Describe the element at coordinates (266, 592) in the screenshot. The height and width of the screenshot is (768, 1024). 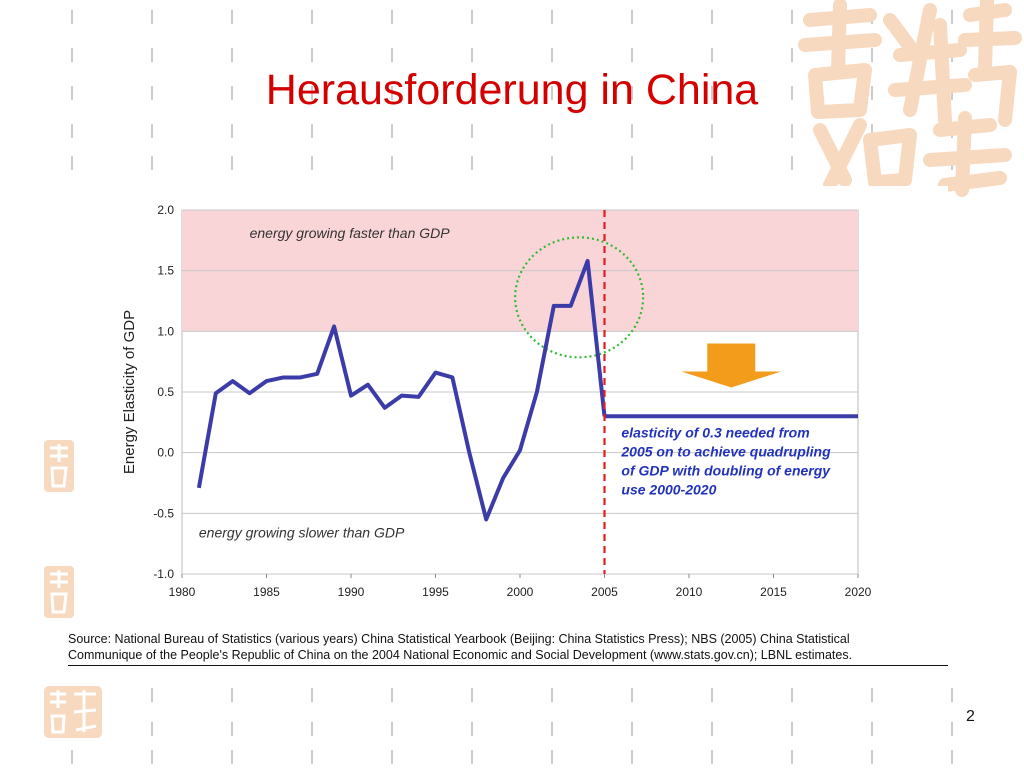
I see `x-tick-label: 1985` at that location.